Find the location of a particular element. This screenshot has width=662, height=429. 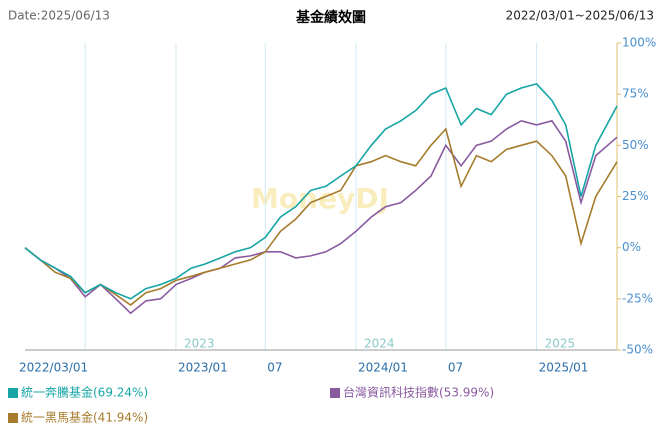

y-tick-label: 100% is located at coordinates (639, 43).